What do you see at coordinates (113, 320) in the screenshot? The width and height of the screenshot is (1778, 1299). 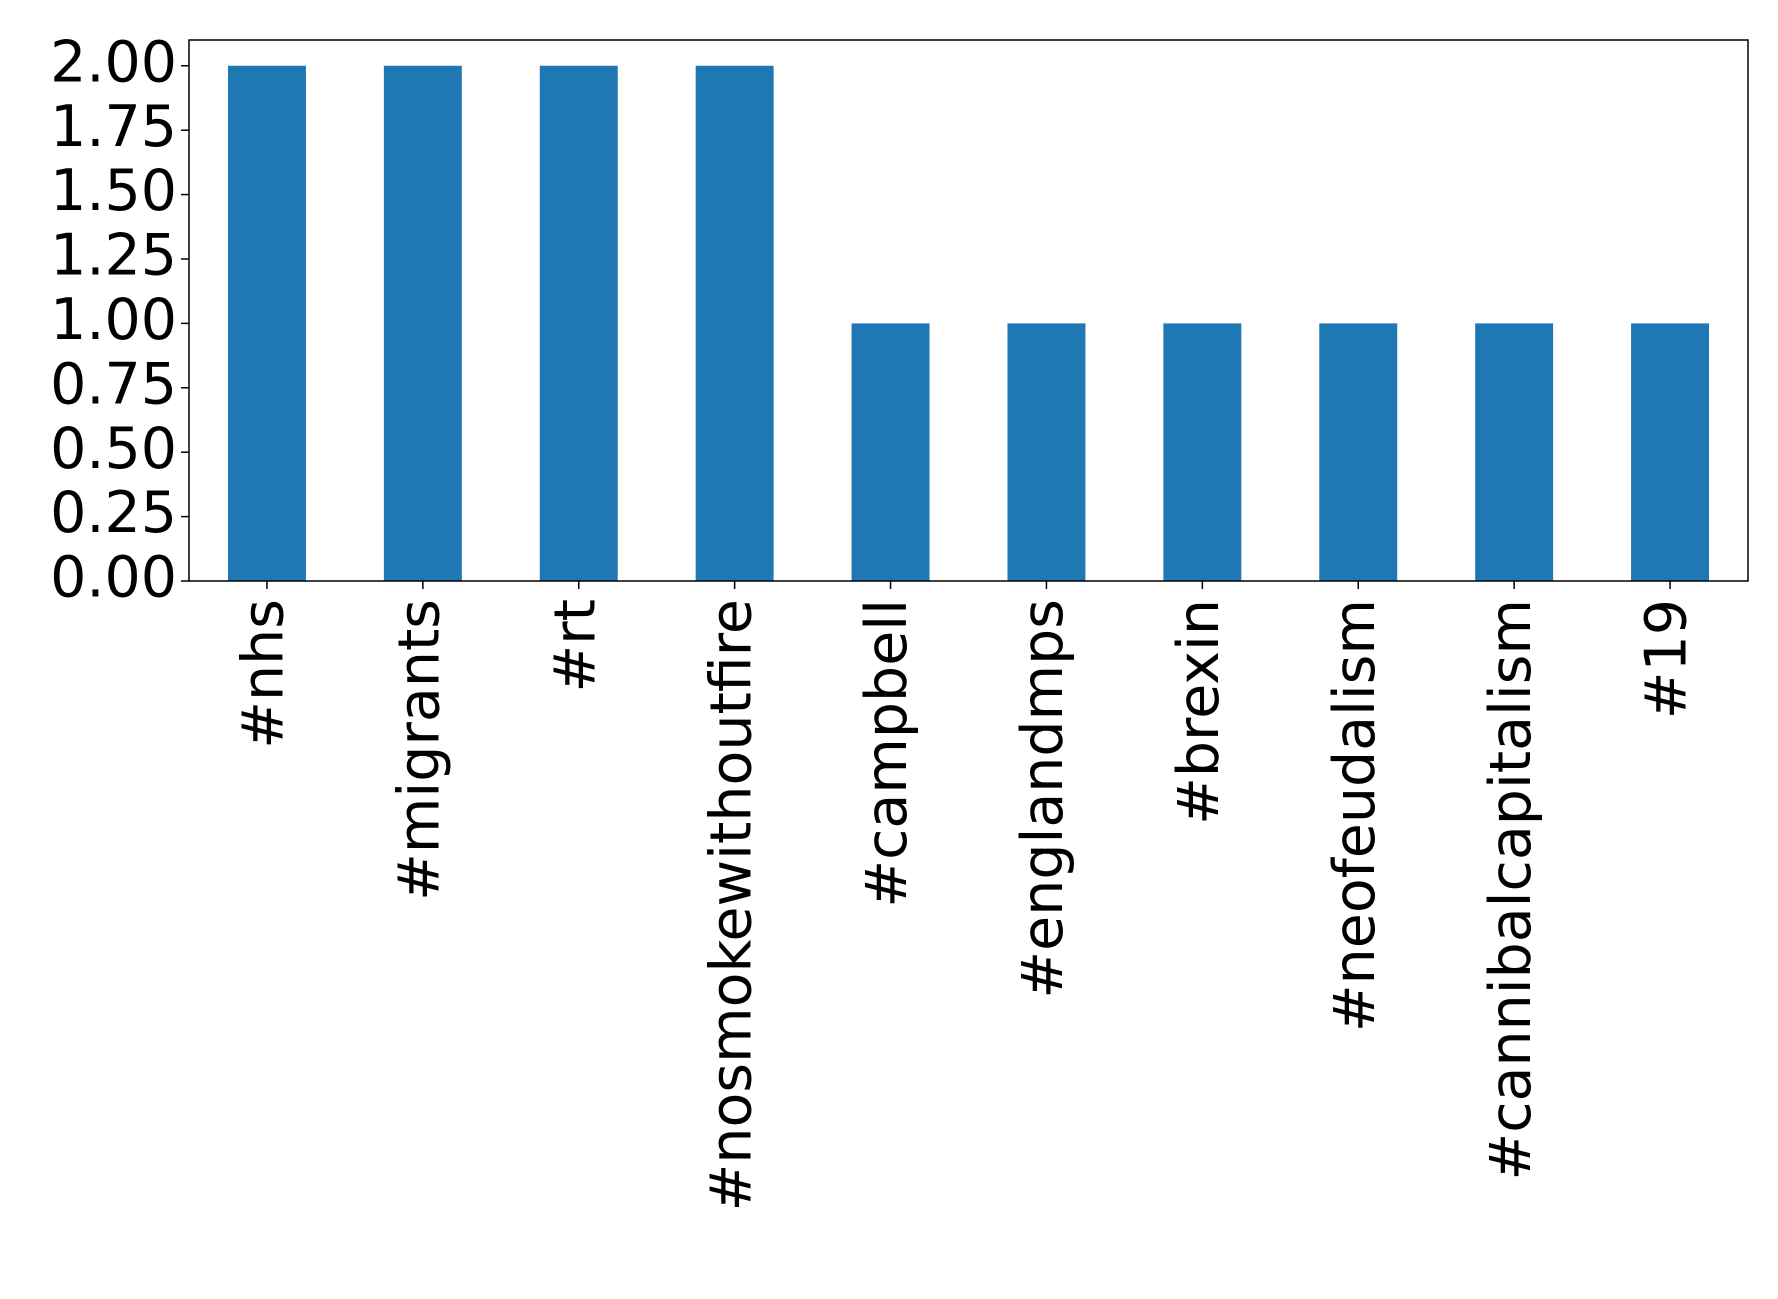 I see `y-tick-label: 1.00` at bounding box center [113, 320].